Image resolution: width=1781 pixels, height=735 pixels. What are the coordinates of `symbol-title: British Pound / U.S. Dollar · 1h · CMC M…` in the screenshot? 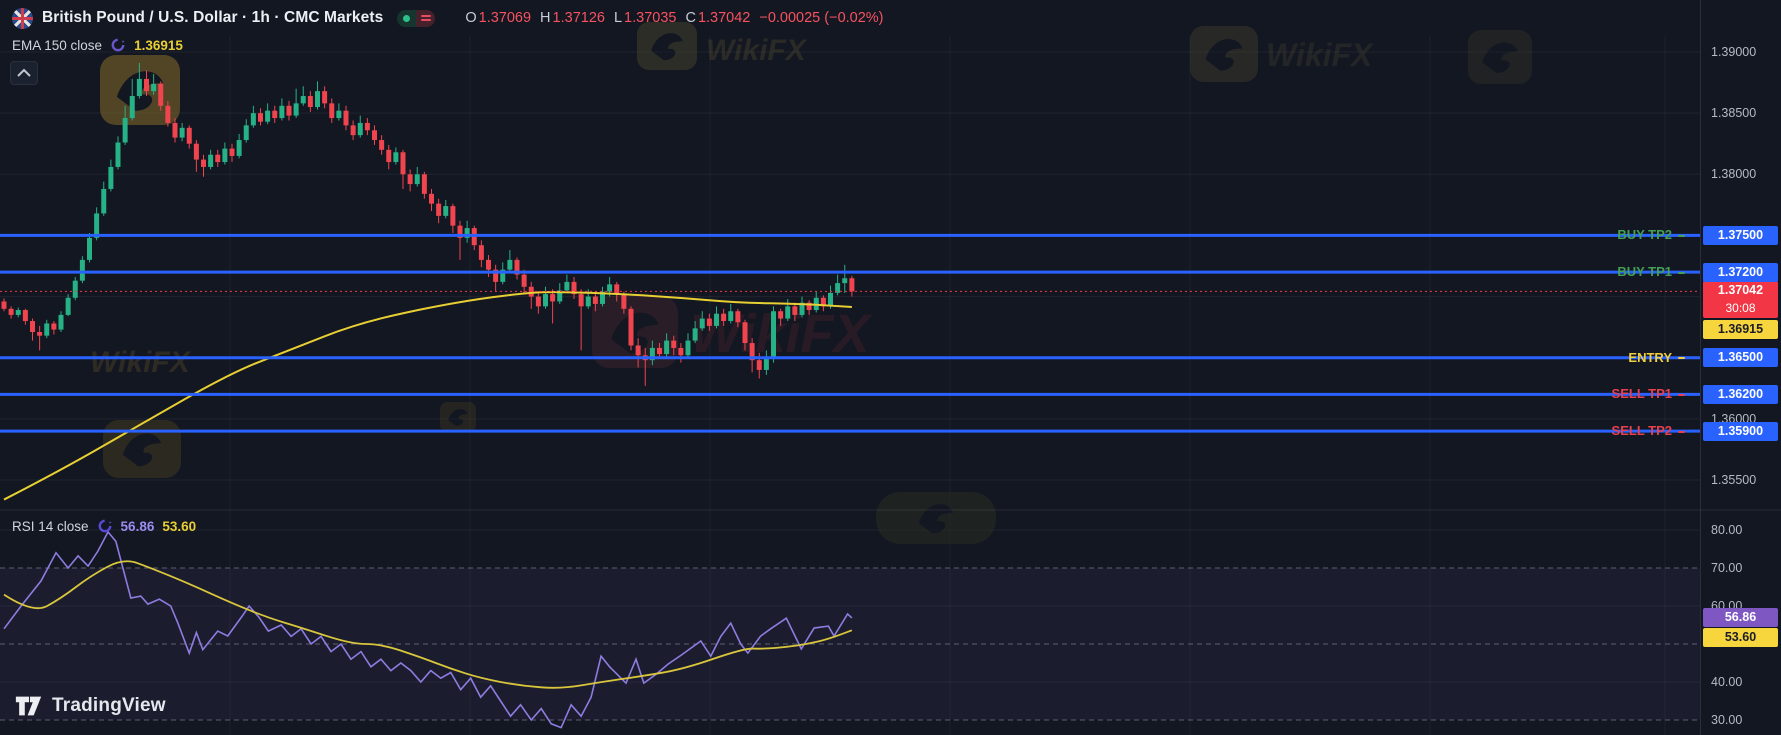 It's located at (213, 17).